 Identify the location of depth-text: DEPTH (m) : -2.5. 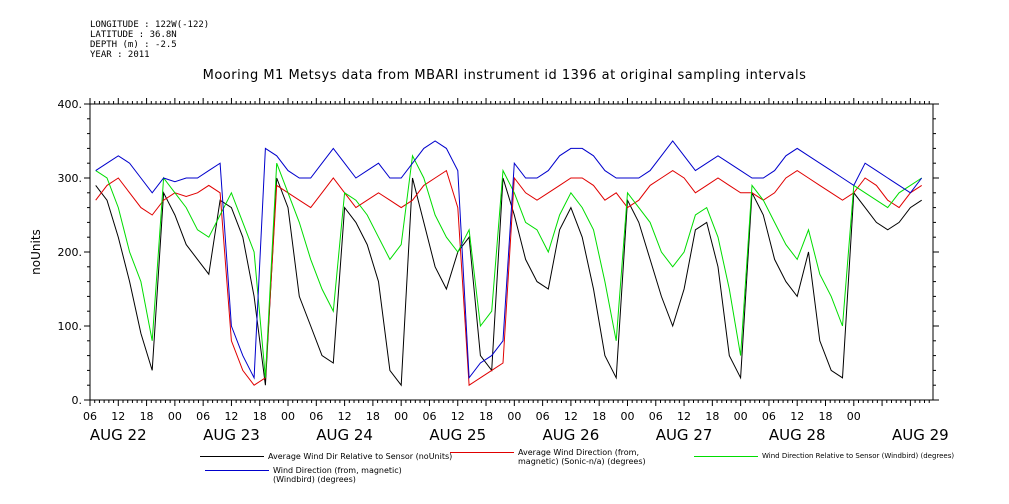
(133, 45).